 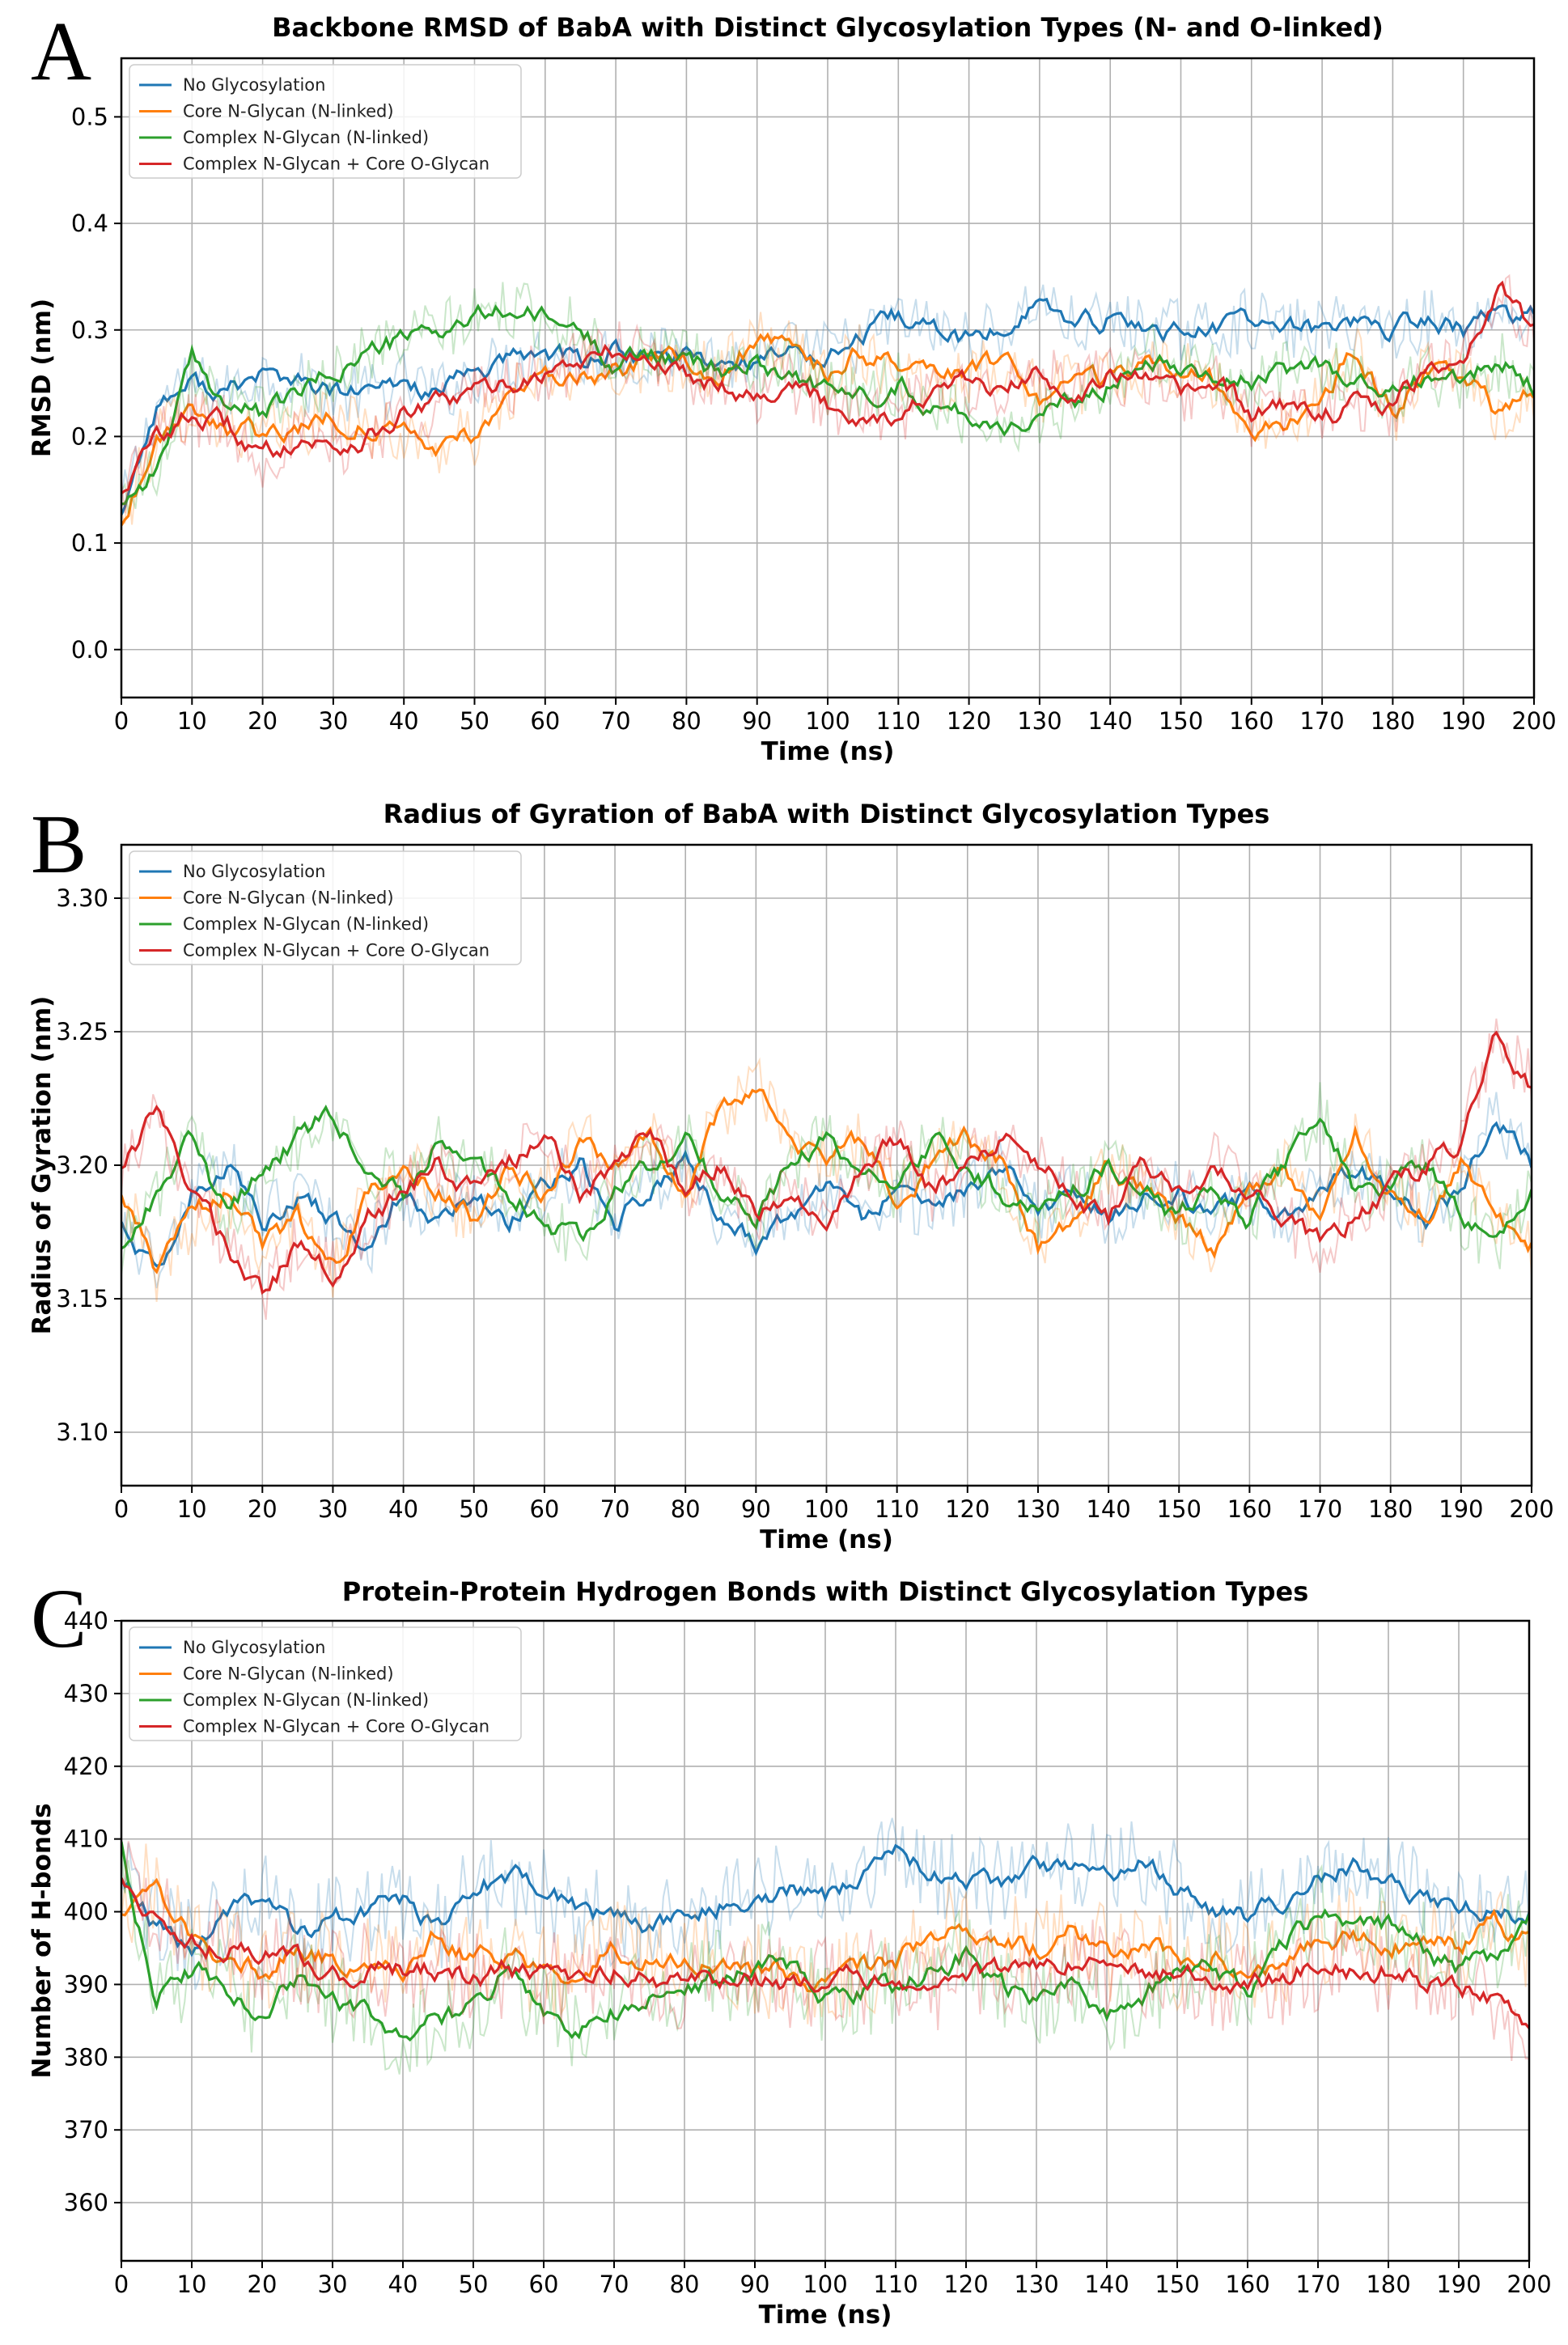 I want to click on y-tick-label: 400, so click(x=86, y=1912).